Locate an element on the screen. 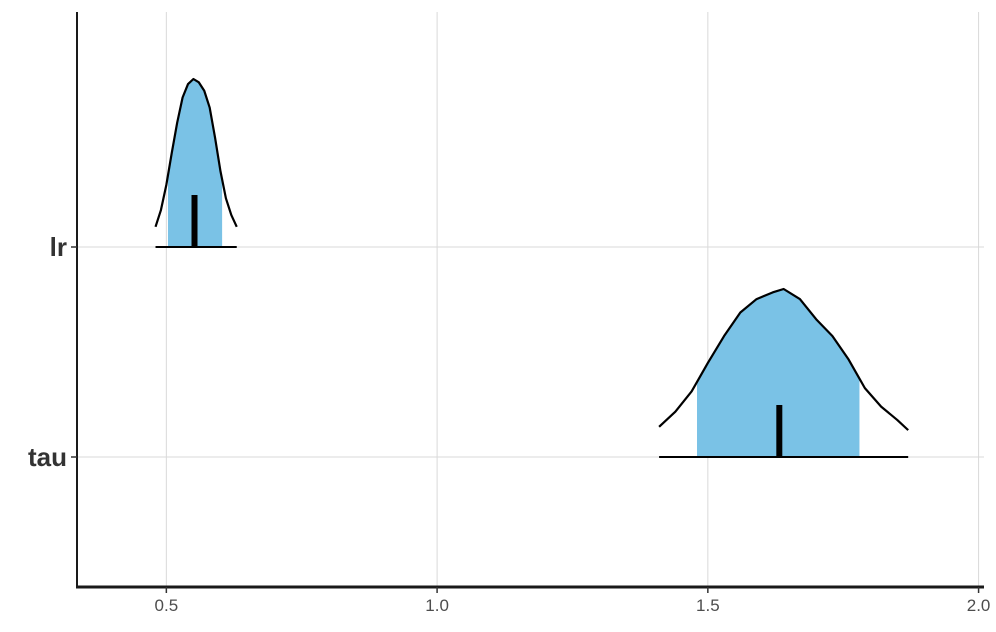 This screenshot has height=632, width=996. x-tick-label-1: 1.0 is located at coordinates (437, 605).